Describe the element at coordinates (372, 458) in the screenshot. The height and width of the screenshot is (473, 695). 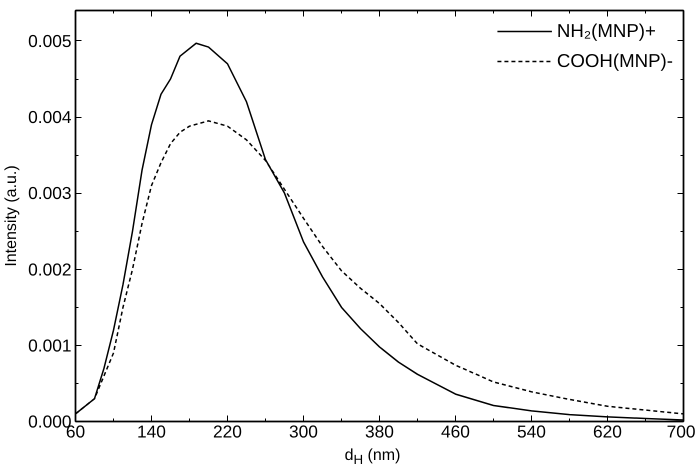
I see `x-axis-title: d$_{H}$ (nm)` at that location.